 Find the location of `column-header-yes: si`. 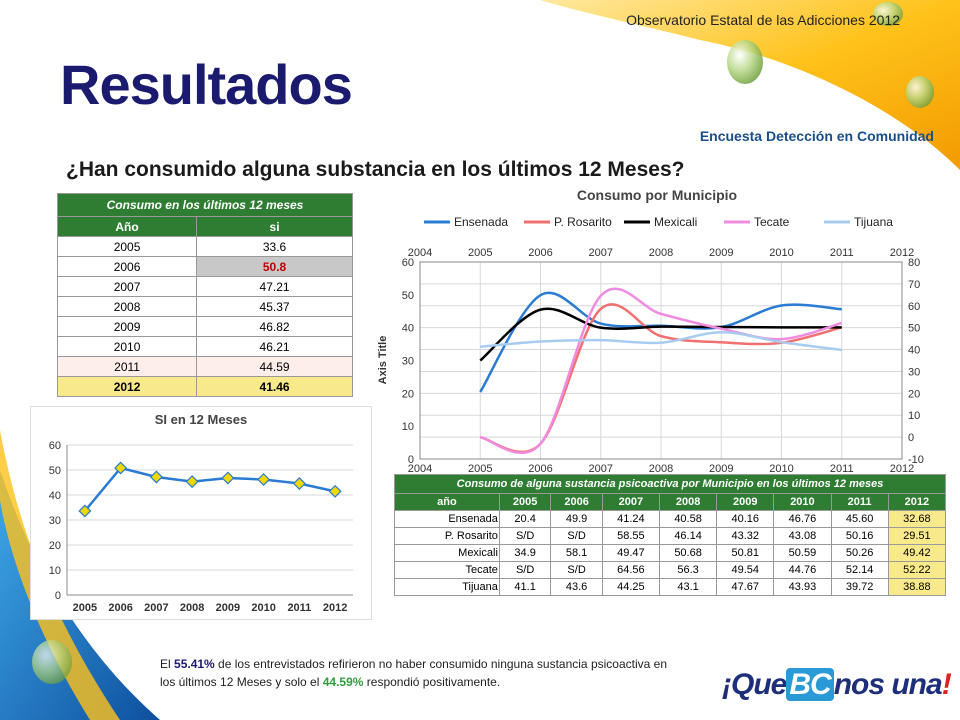

column-header-yes: si is located at coordinates (274, 226).